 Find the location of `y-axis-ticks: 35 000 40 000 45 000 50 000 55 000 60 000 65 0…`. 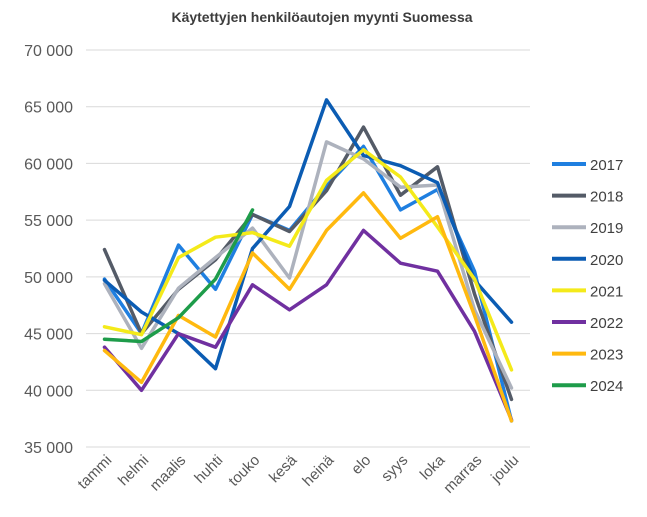

y-axis-ticks: 35 000 40 000 45 000 50 000 55 000 60 000 65 0… is located at coordinates (48, 250).